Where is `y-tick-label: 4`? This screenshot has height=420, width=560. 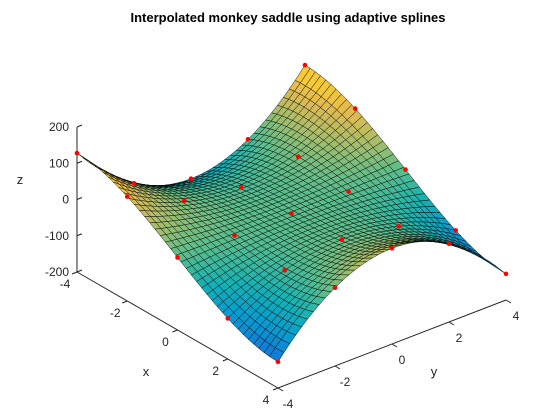 y-tick-label: 4 is located at coordinates (516, 316).